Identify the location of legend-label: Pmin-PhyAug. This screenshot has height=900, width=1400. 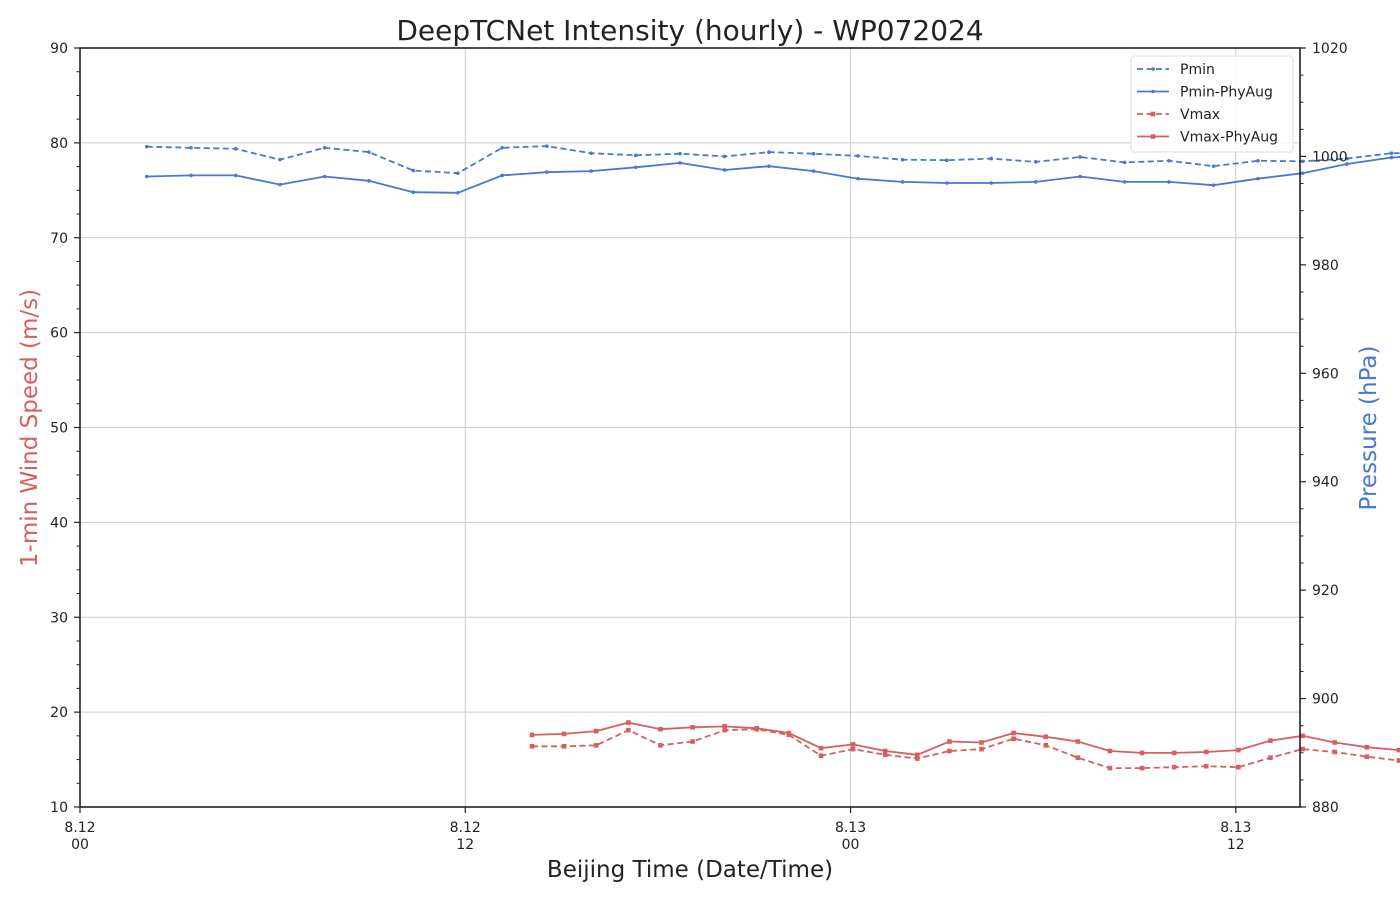
(1226, 93).